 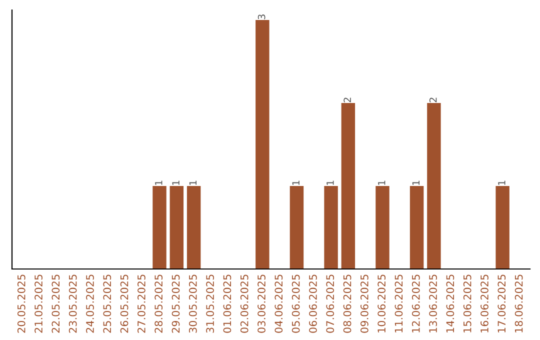 I want to click on x-tick-label: 23.05.2025, so click(x=72, y=303).